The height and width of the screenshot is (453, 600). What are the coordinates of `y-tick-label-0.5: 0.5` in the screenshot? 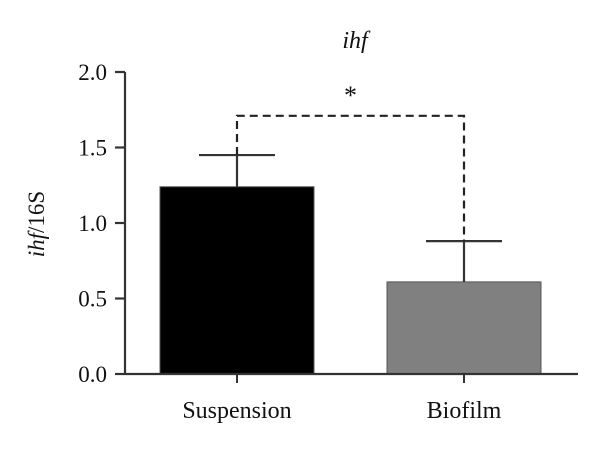 It's located at (92, 299).